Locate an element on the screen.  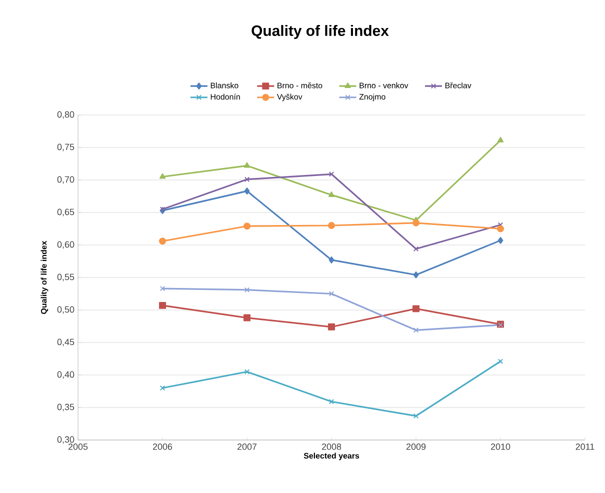
y-tick-label: 0,45 is located at coordinates (65, 342).